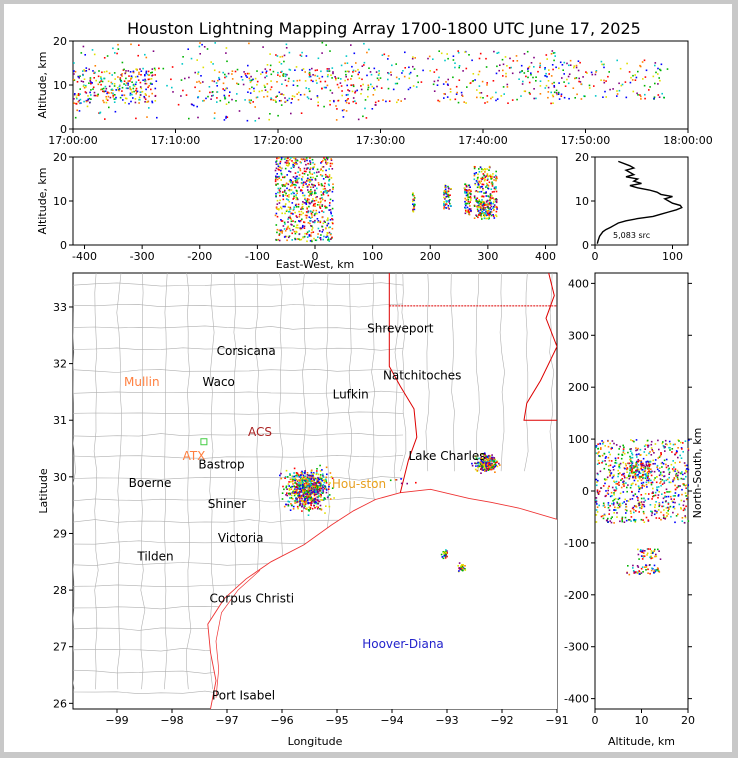 The image size is (738, 758). I want to click on ew-axis-tick-label: 400, so click(545, 256).